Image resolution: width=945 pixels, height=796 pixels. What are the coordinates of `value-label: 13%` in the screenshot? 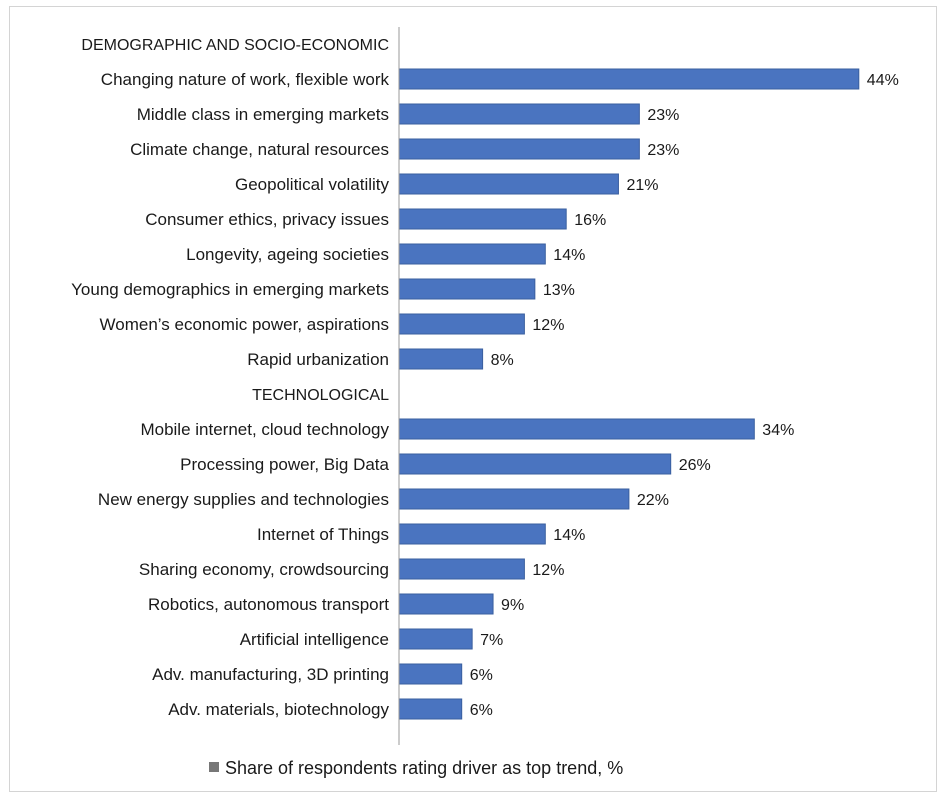 It's located at (559, 290).